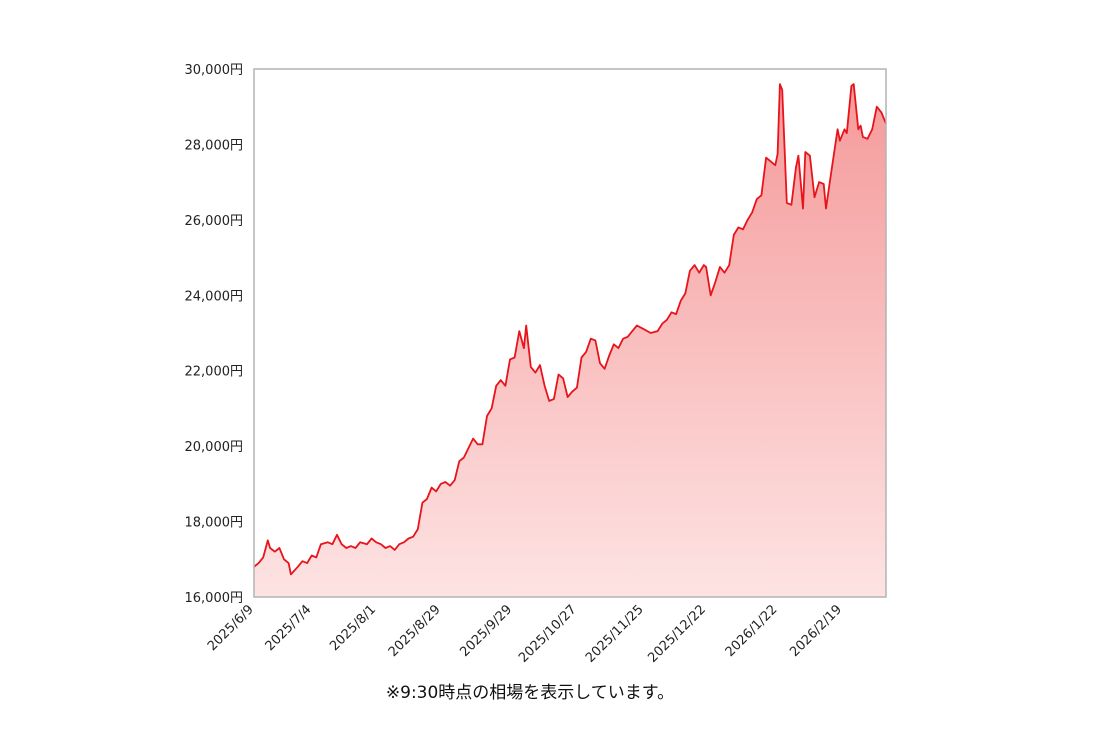 The image size is (1113, 742). Describe the element at coordinates (548, 634) in the screenshot. I see `x-tick-label: 2025/10/27` at that location.